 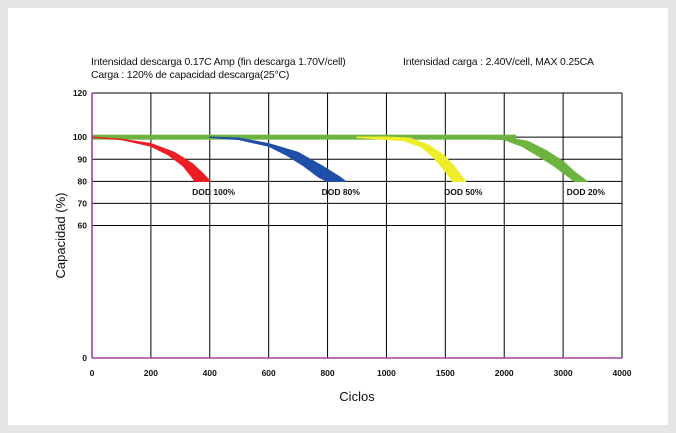 I want to click on x-tick-label: 800, so click(x=327, y=373).